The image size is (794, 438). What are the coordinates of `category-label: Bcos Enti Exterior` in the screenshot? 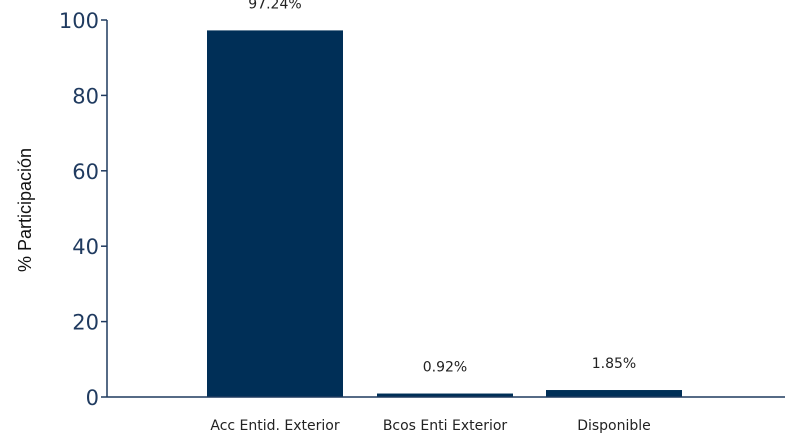 It's located at (445, 426).